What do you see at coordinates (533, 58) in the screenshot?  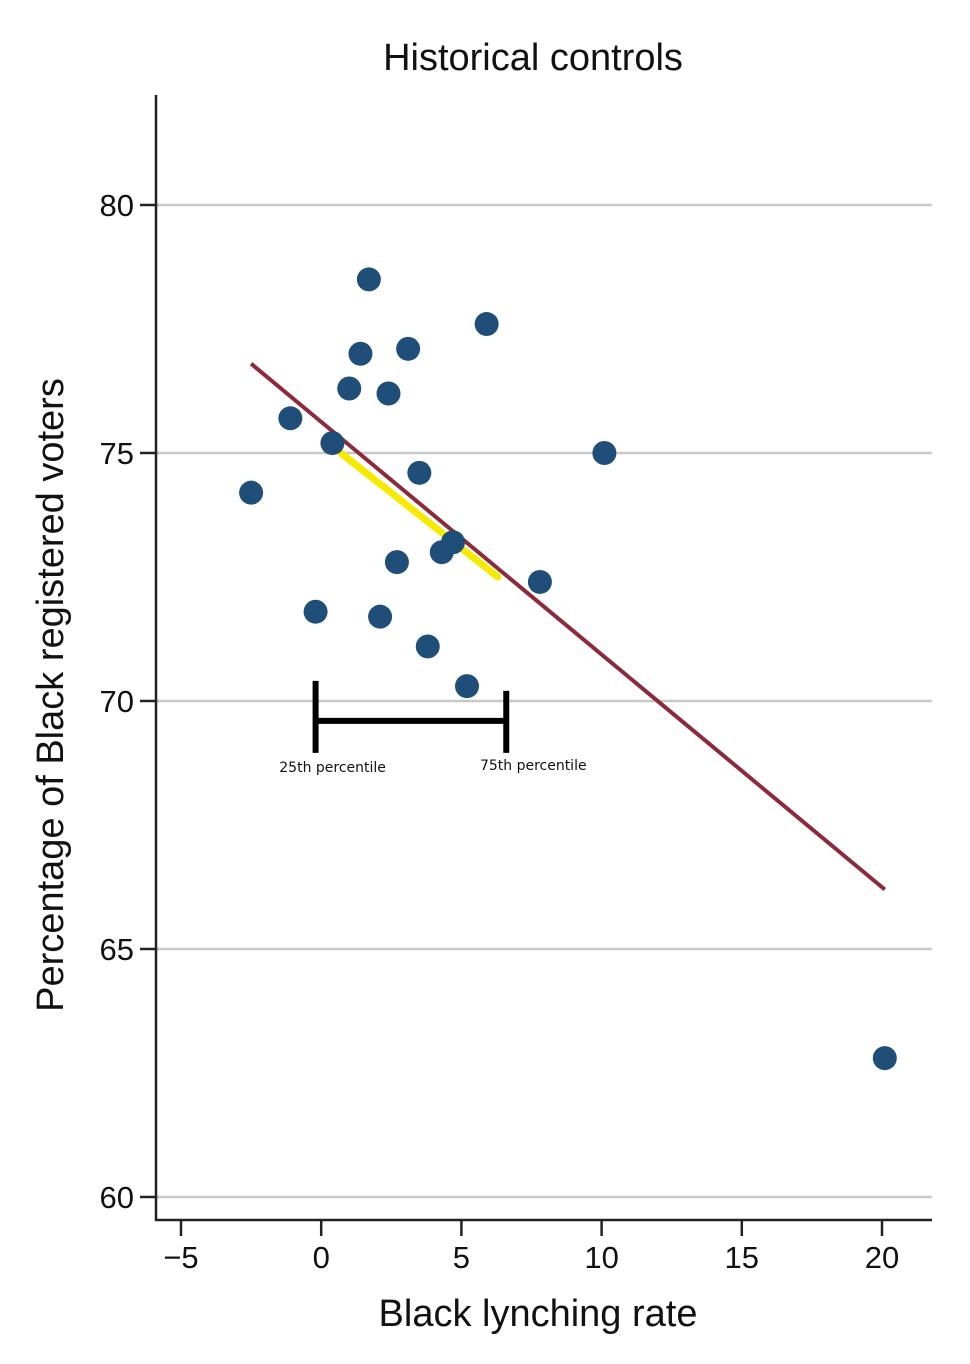 I see `chart-title: Historical controls` at bounding box center [533, 58].